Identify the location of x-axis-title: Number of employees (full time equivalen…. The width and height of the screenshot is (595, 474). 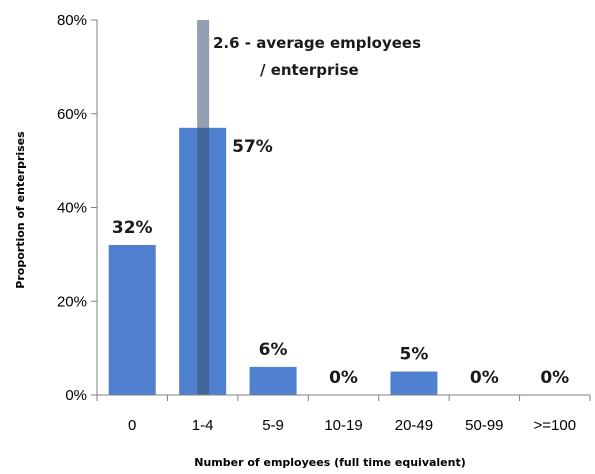
(330, 462).